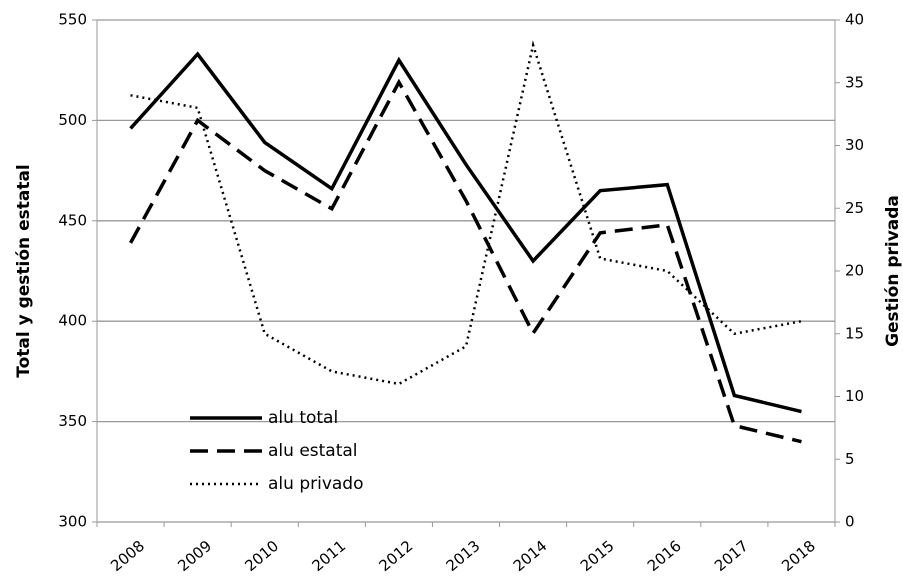 This screenshot has height=579, width=903. Describe the element at coordinates (854, 145) in the screenshot. I see `y2-tick-label: 30` at that location.